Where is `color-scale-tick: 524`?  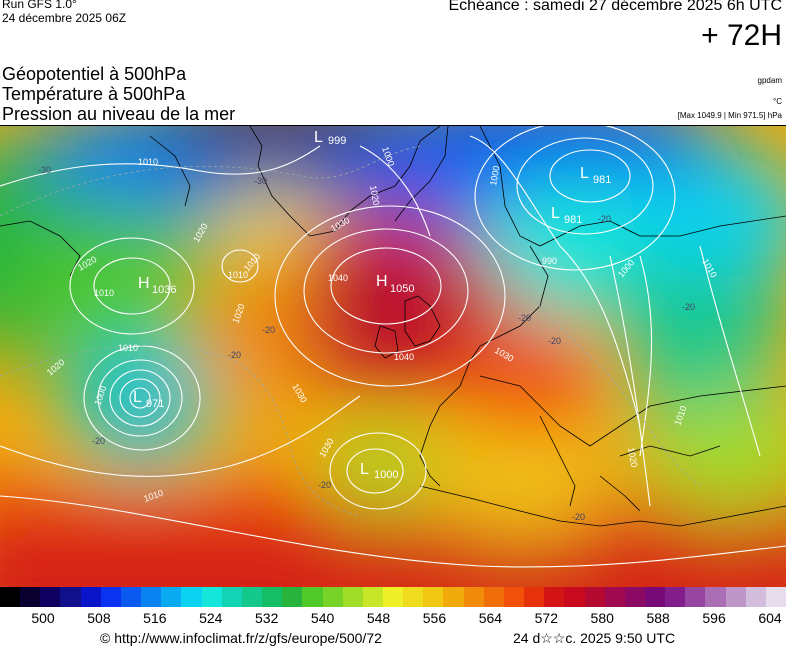
color-scale-tick: 524 is located at coordinates (211, 618).